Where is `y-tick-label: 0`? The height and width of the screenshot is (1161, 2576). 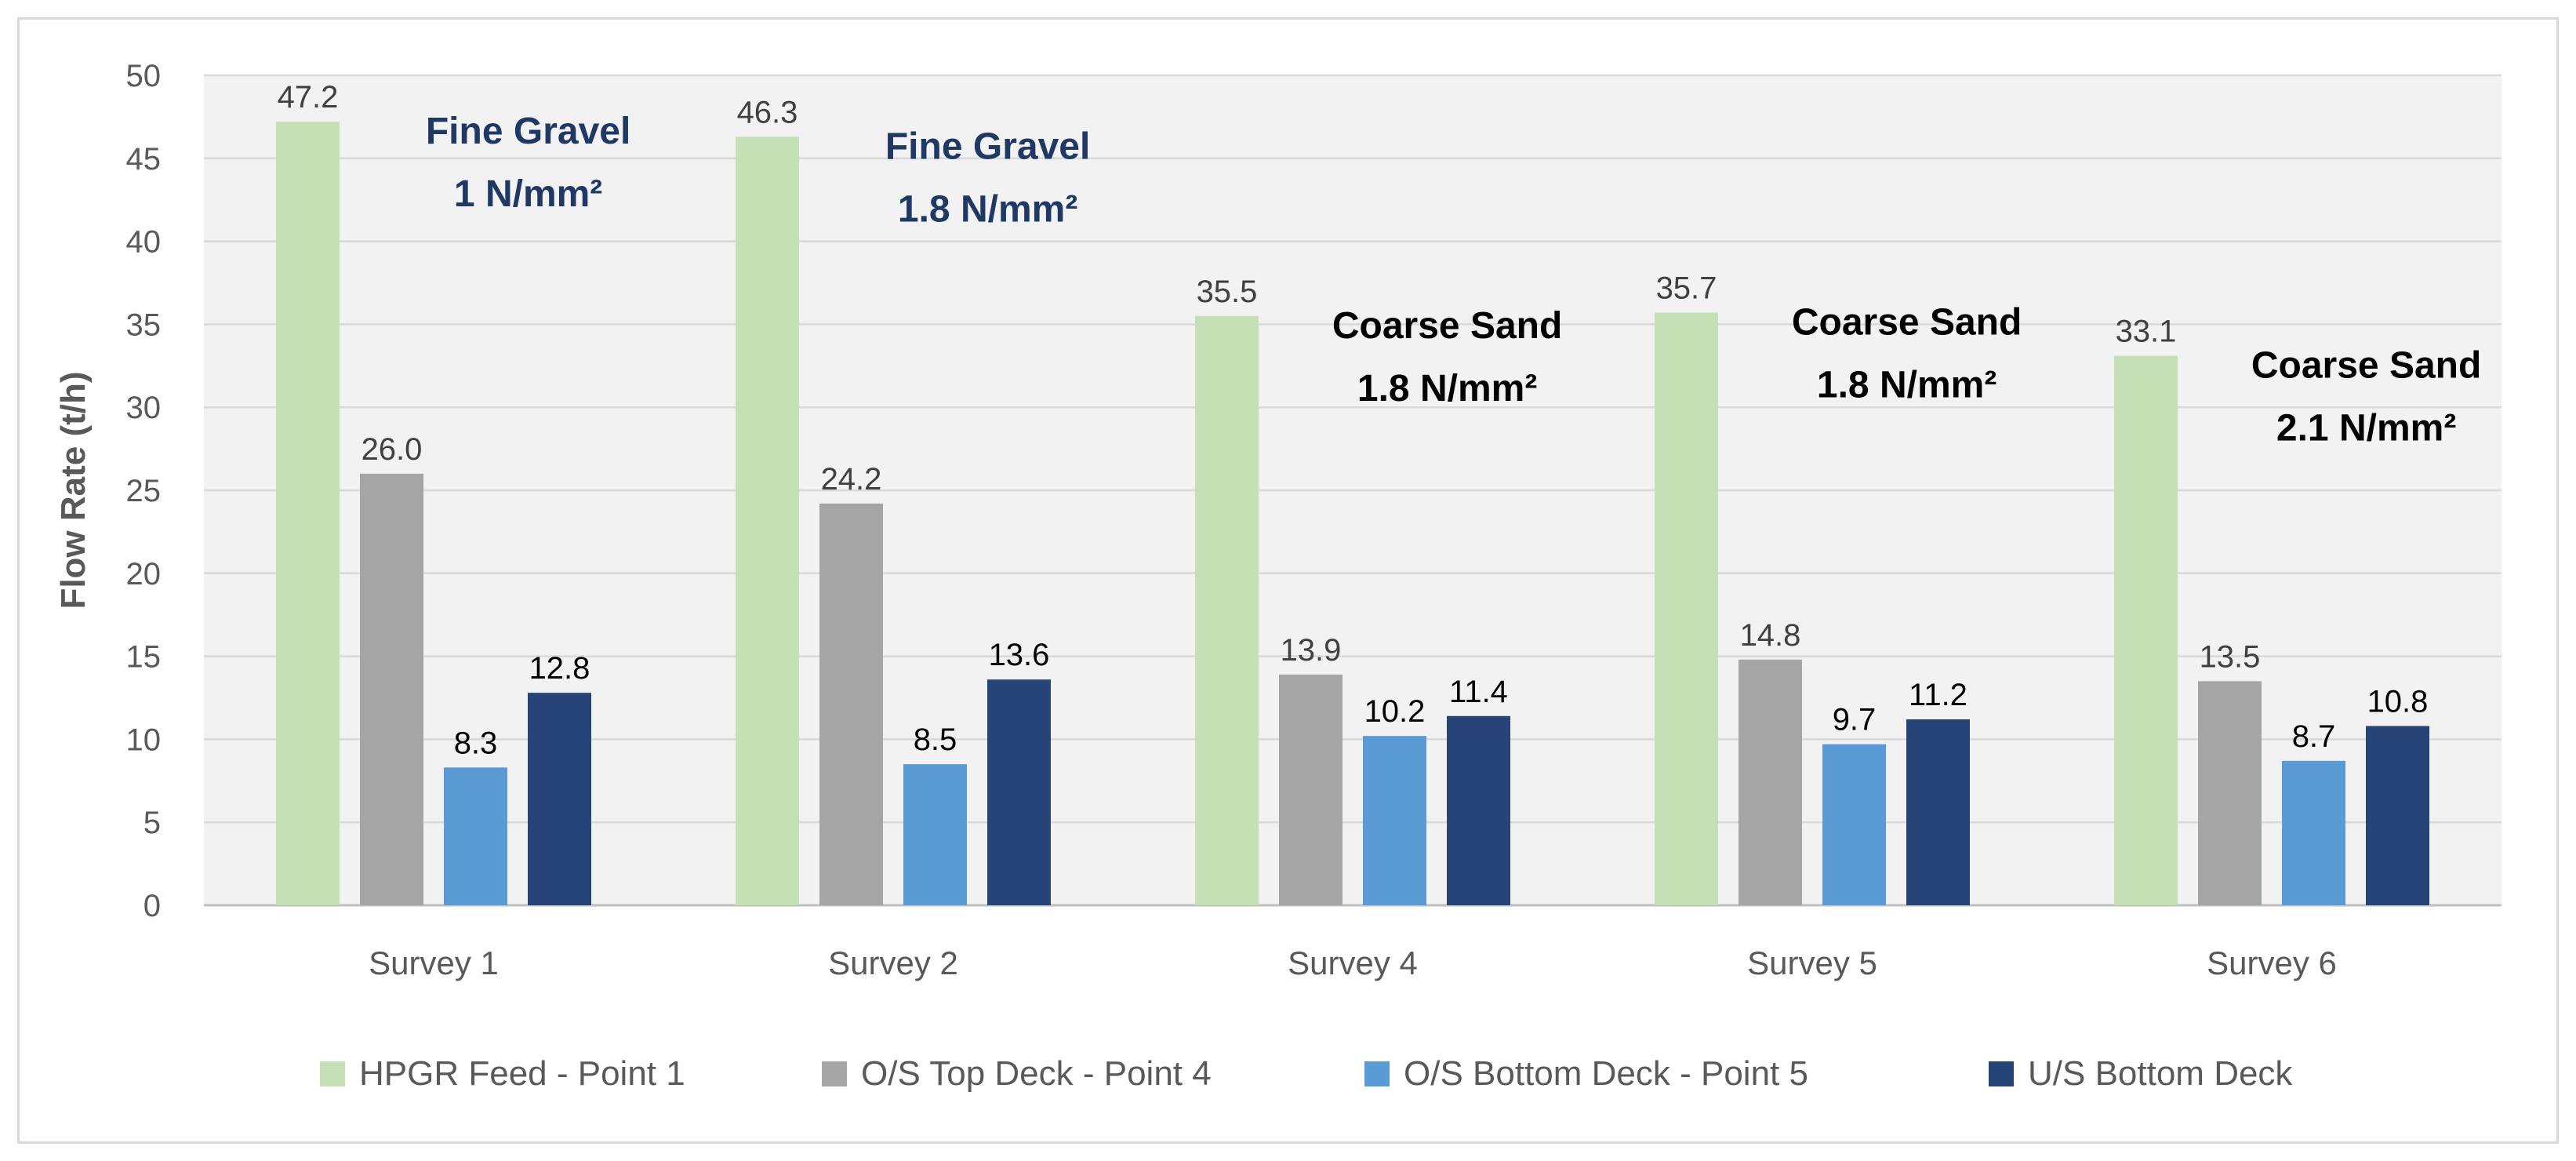
y-tick-label: 0 is located at coordinates (152, 906).